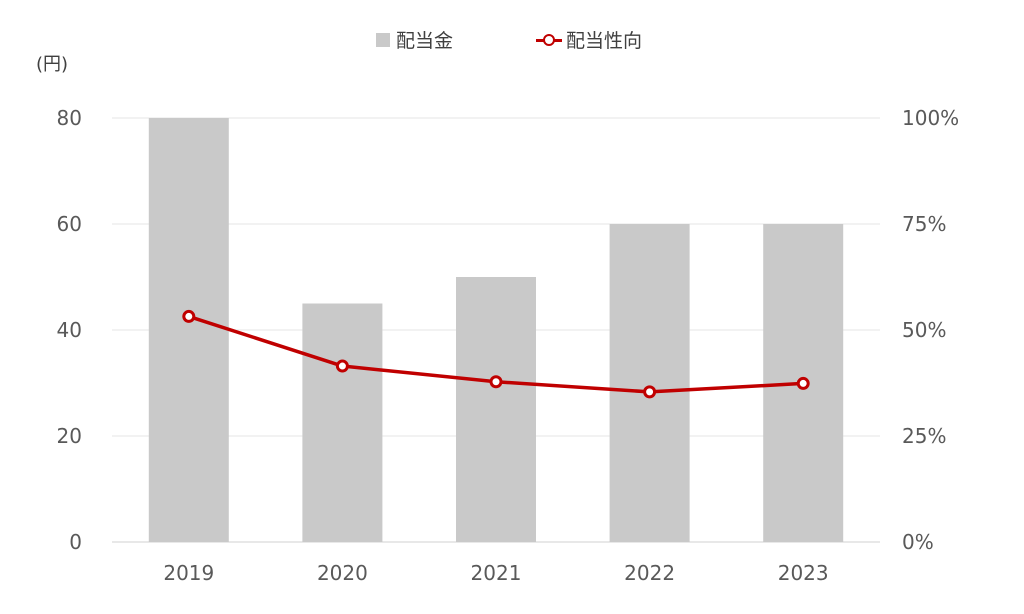  I want to click on x-tick-label: 2022, so click(649, 573).